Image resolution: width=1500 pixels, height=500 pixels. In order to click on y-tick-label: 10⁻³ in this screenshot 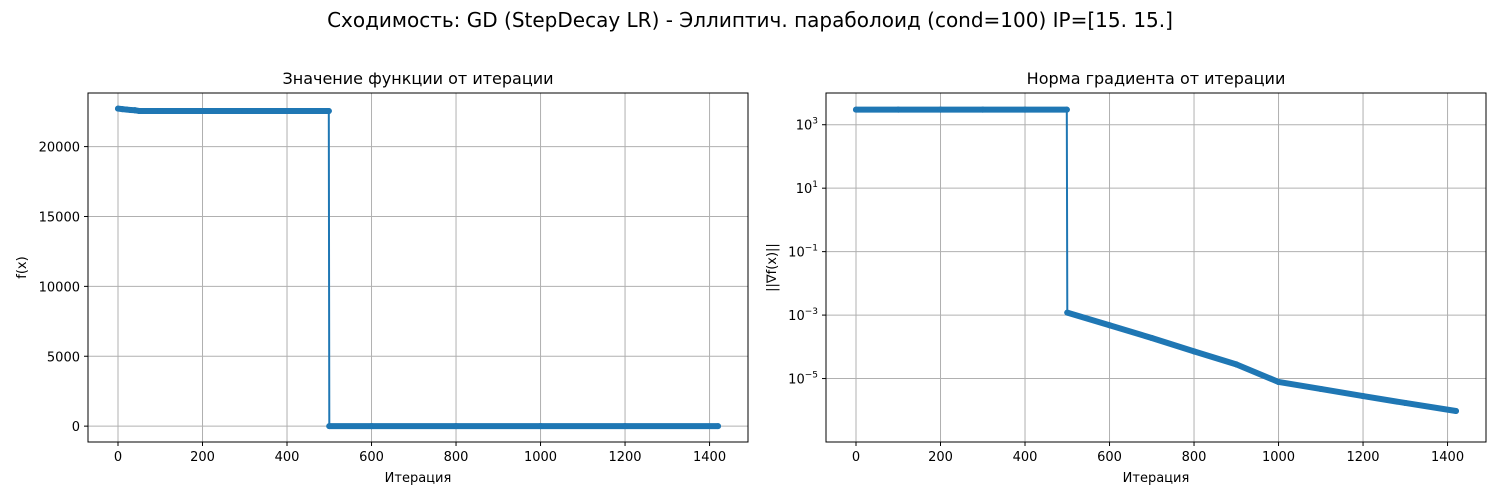, I will do `click(803, 315)`.